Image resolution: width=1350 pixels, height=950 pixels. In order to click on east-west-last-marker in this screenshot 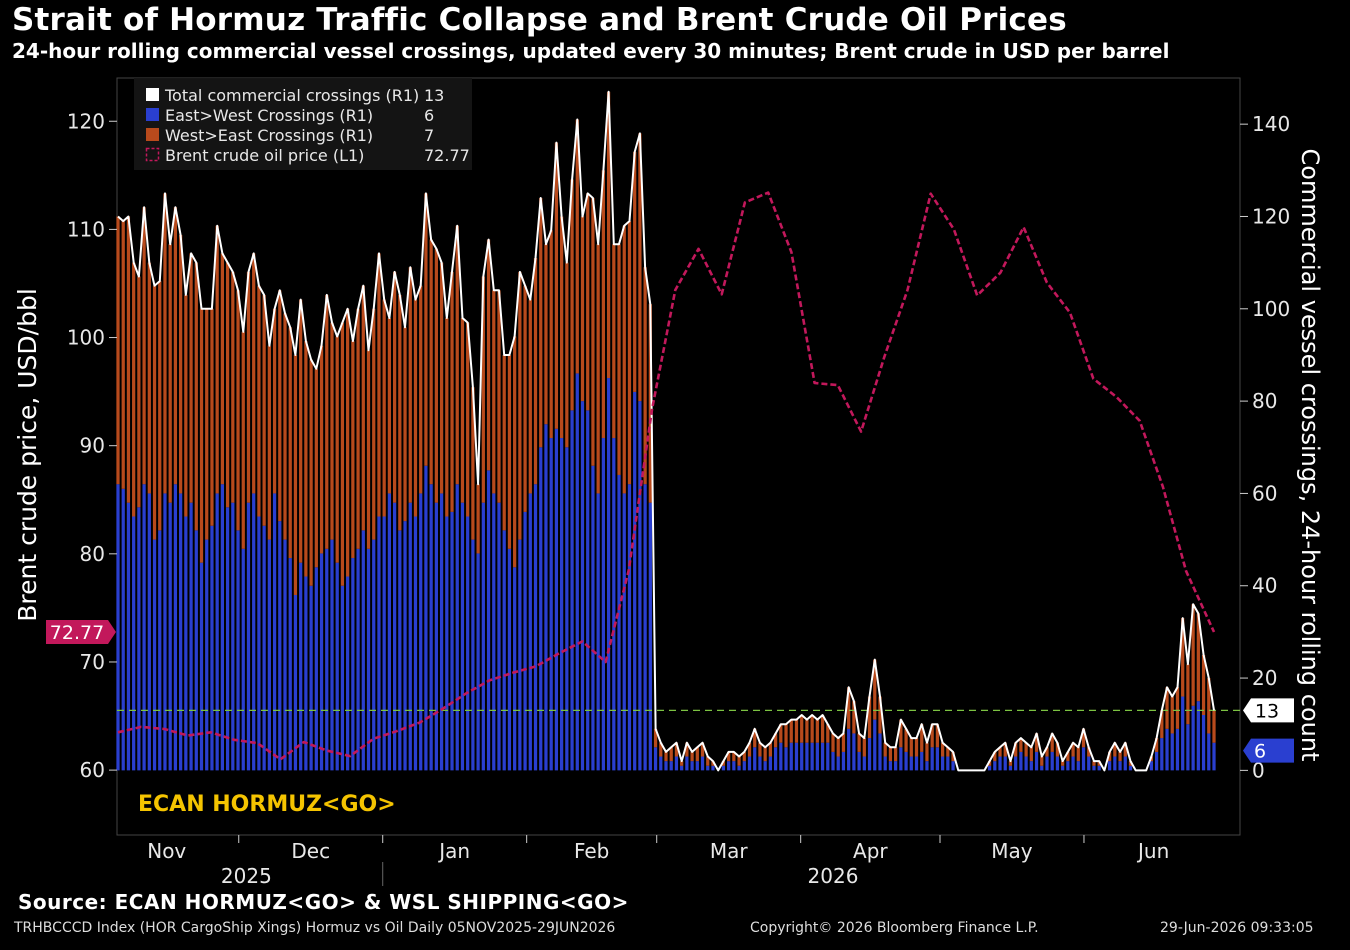, I will do `click(1268, 750)`.